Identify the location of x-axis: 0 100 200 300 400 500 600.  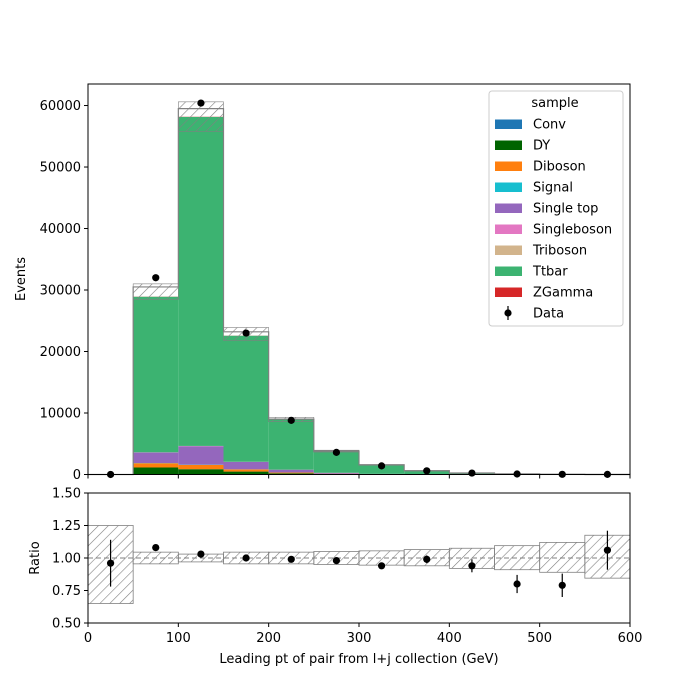
(363, 634).